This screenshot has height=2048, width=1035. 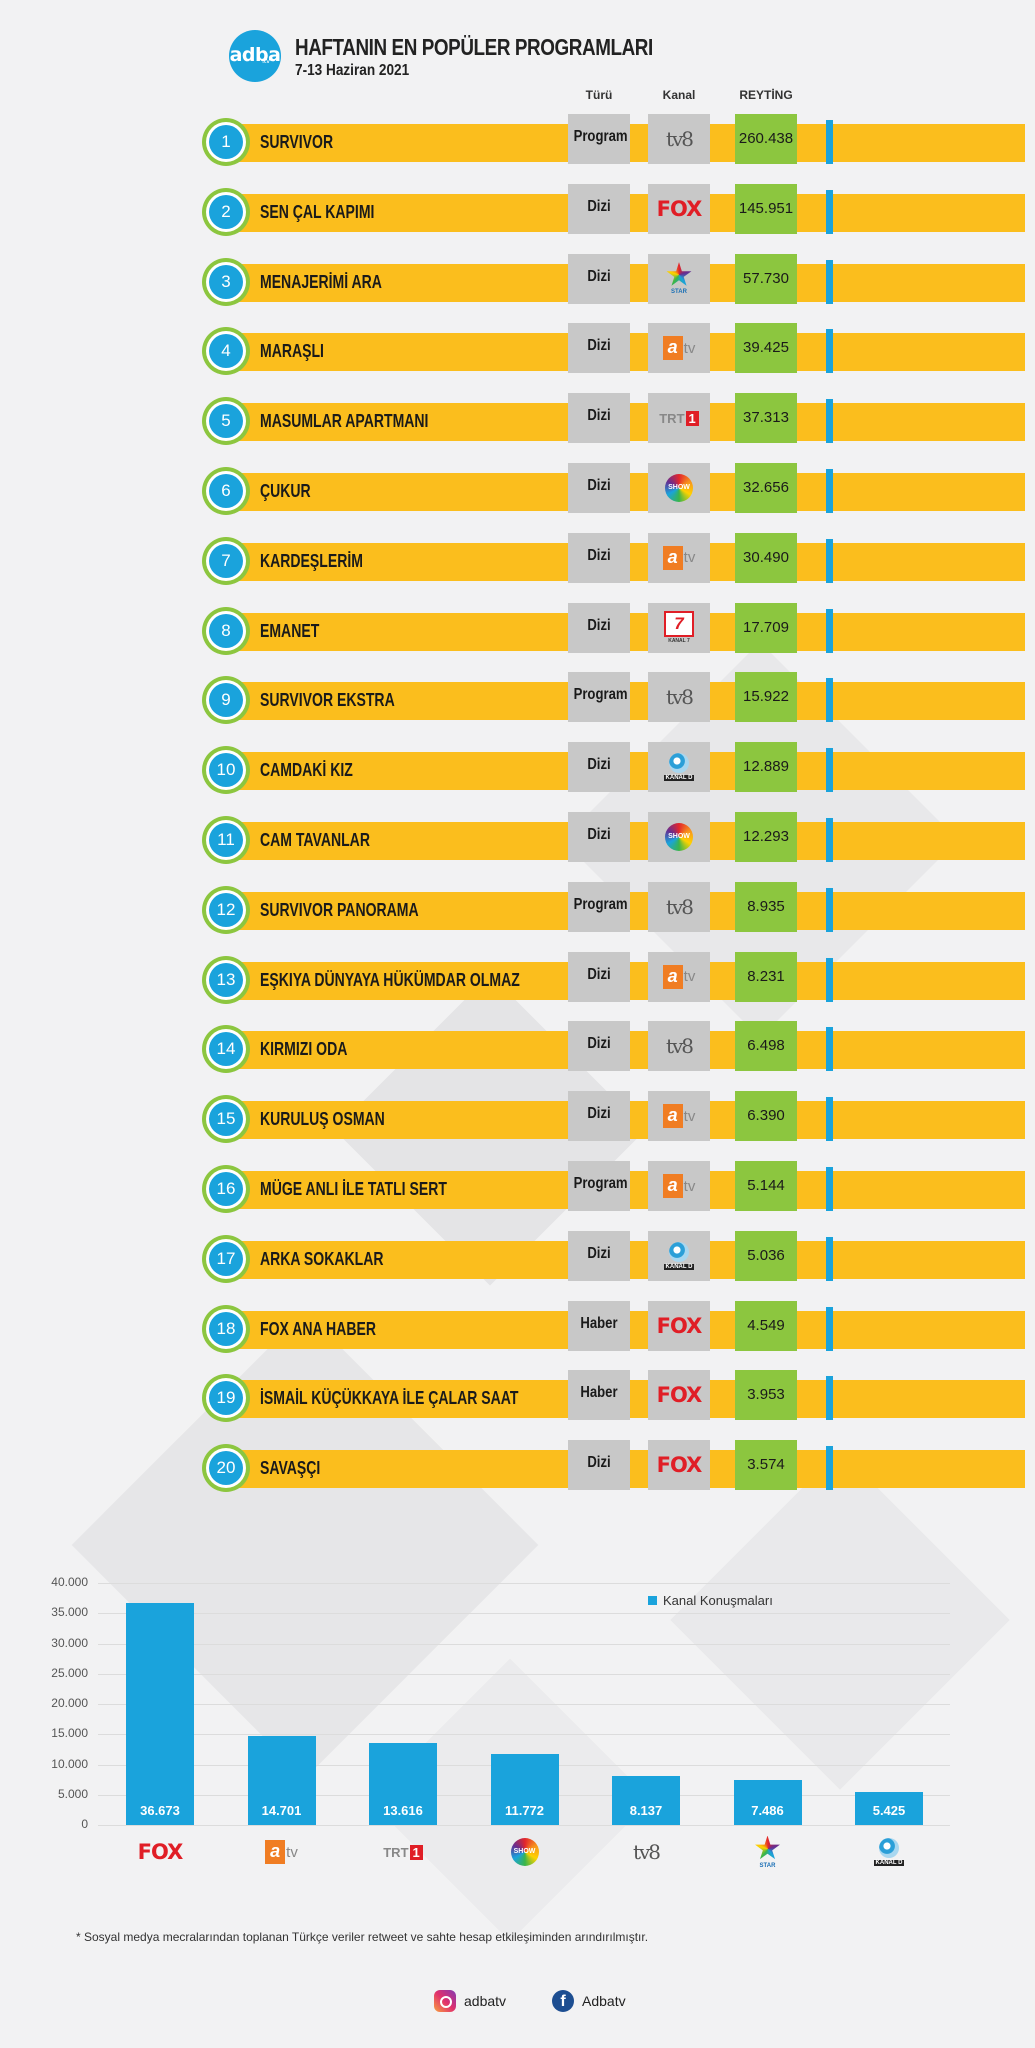 I want to click on rank-number: 10, so click(x=226, y=770).